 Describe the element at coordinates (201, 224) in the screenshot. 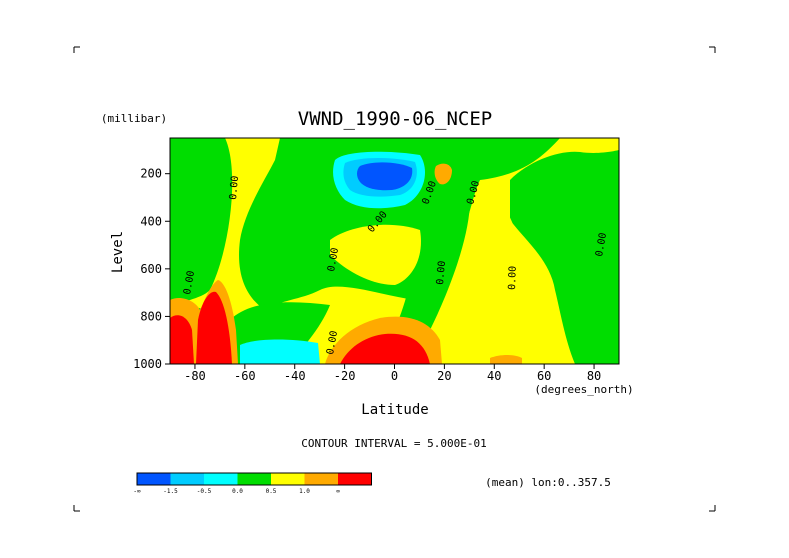

I see `region-green-west` at that location.